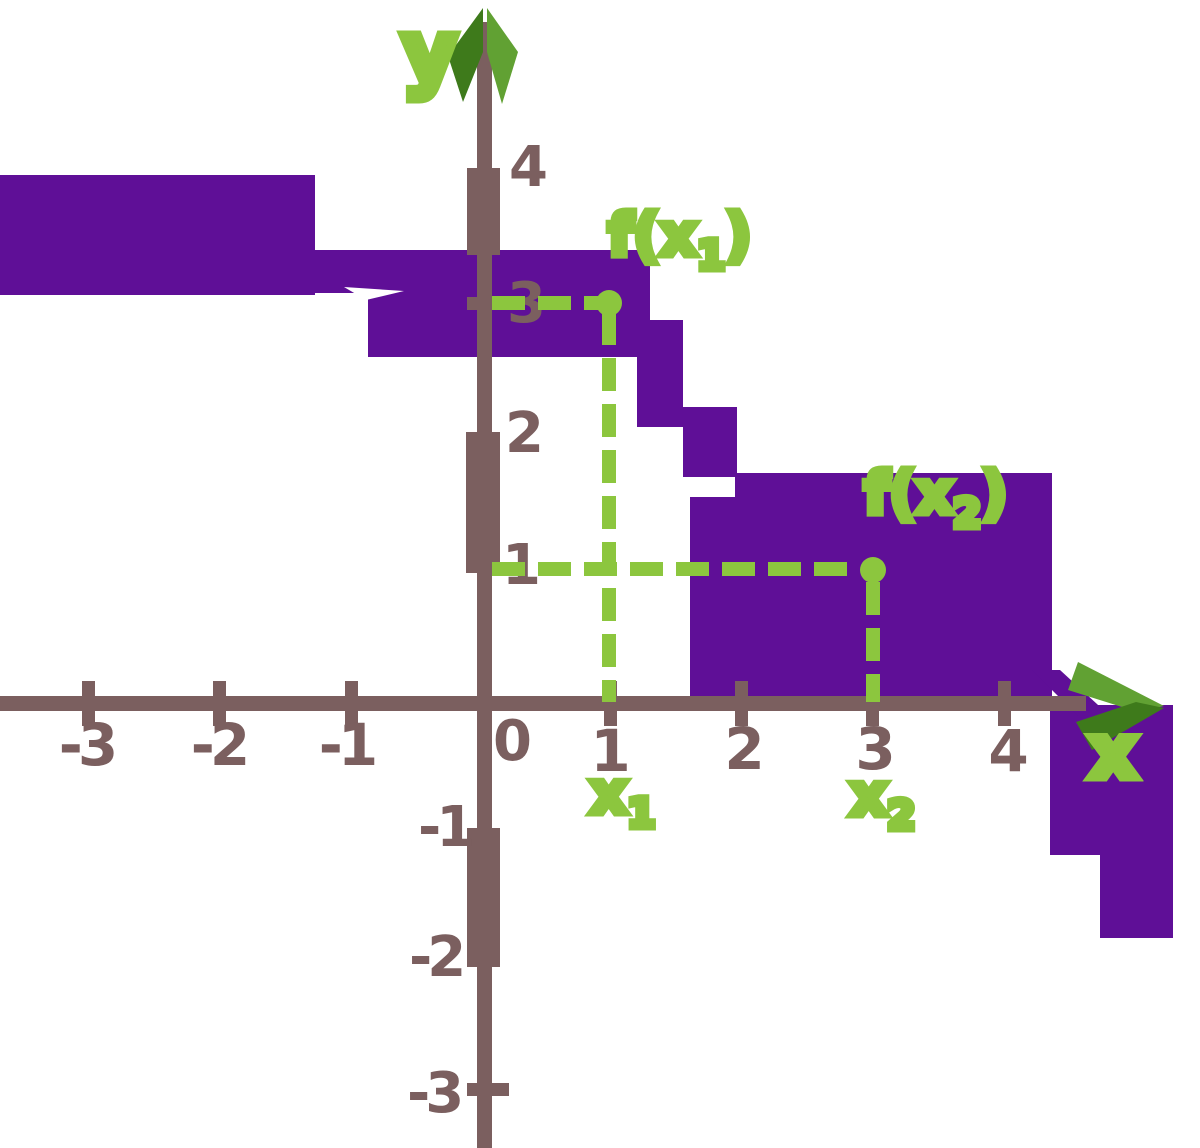 This screenshot has width=1200, height=1148. Describe the element at coordinates (868, 795) in the screenshot. I see `label-x2-text: x` at that location.